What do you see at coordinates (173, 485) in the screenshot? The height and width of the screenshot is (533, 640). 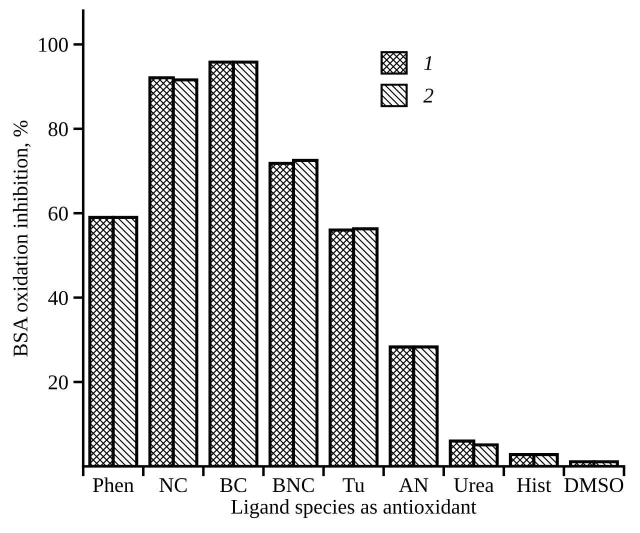 I see `x-tick-label: NC` at bounding box center [173, 485].